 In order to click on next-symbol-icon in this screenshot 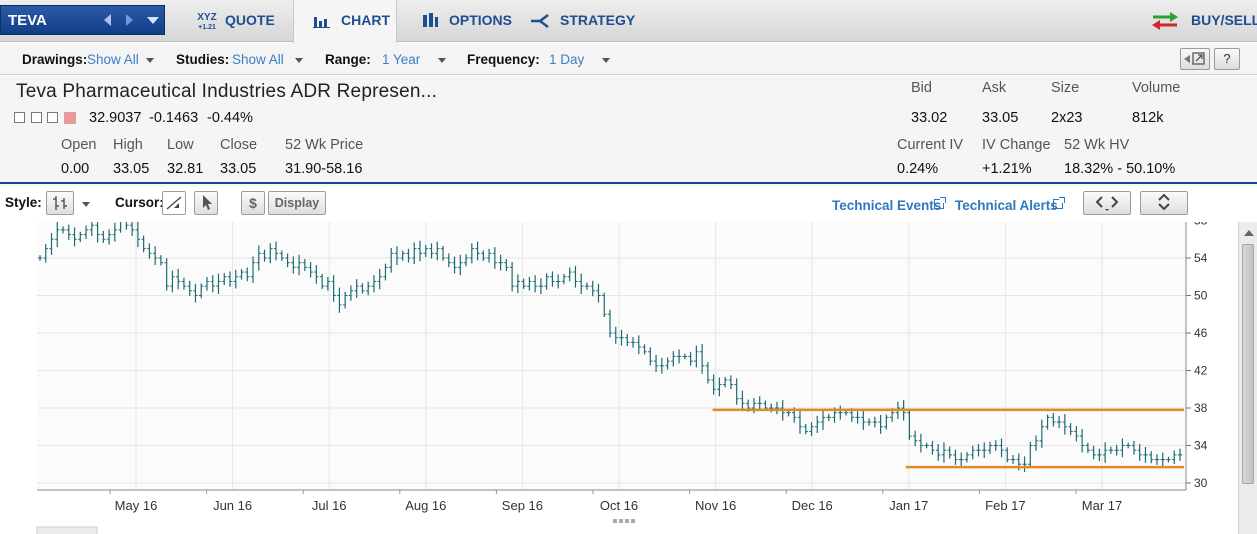, I will do `click(129, 20)`.